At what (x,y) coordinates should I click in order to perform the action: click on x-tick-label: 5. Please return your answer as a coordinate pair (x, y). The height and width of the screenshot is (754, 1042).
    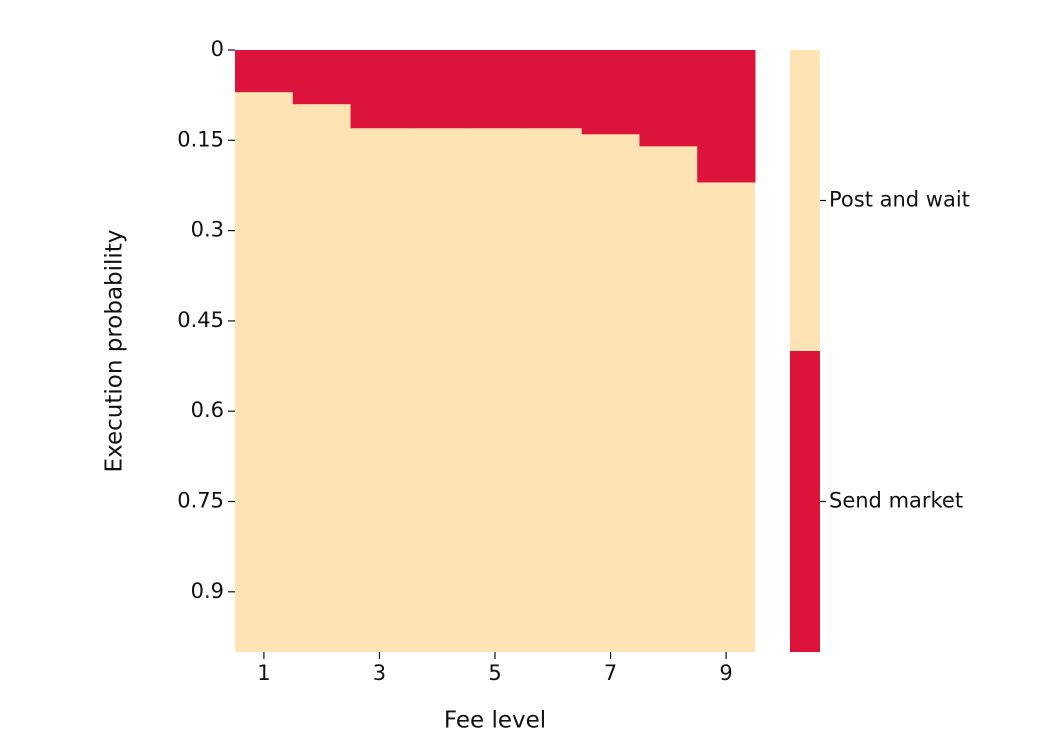
    Looking at the image, I should click on (494, 673).